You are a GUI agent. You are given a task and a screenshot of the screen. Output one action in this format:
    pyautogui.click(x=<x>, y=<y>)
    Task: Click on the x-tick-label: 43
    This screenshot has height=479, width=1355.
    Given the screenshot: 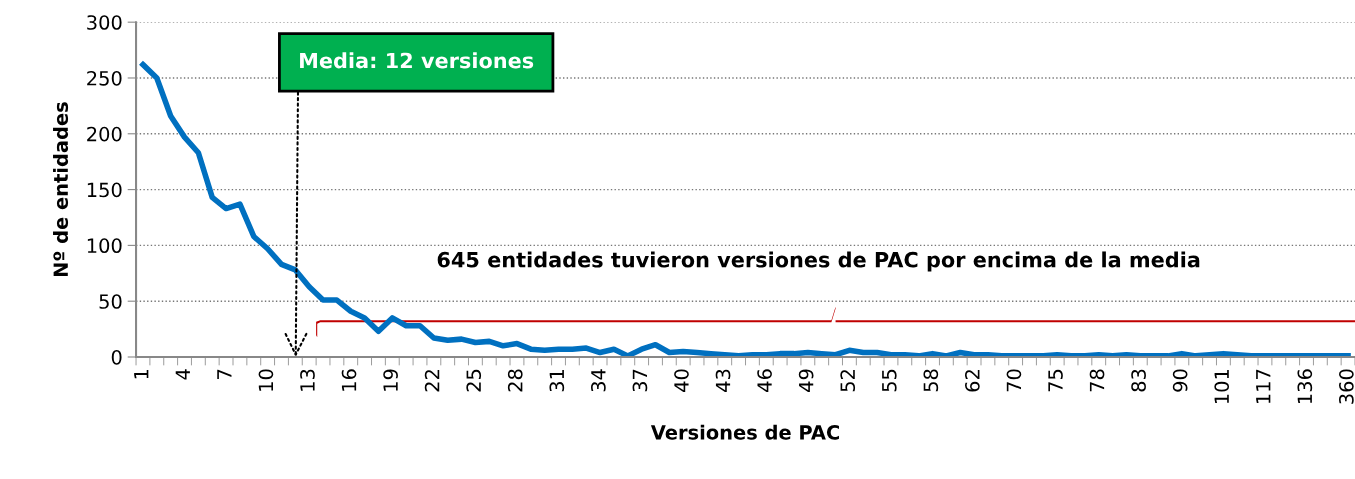 What is the action you would take?
    pyautogui.click(x=723, y=380)
    